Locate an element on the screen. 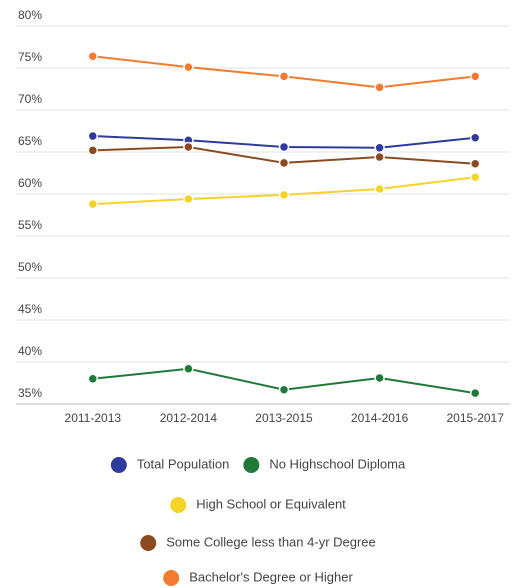  legend-label: Some College less than 4-yr Degree is located at coordinates (271, 541).